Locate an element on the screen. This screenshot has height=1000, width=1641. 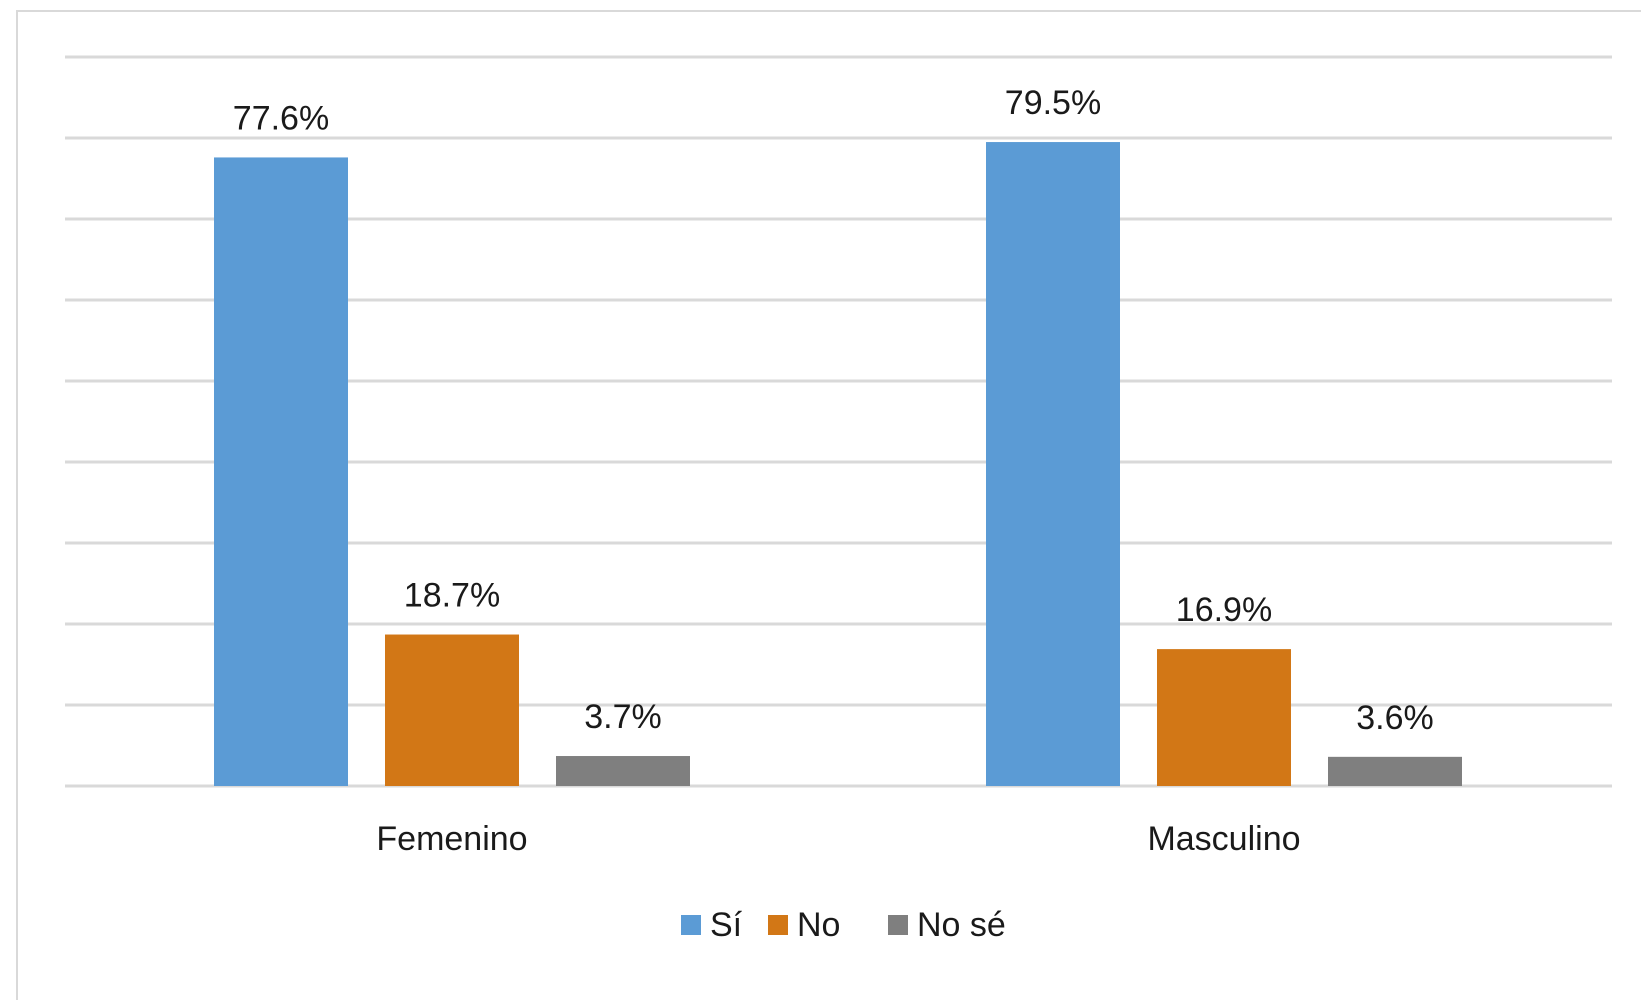
category-label: Femenino is located at coordinates (451, 839).